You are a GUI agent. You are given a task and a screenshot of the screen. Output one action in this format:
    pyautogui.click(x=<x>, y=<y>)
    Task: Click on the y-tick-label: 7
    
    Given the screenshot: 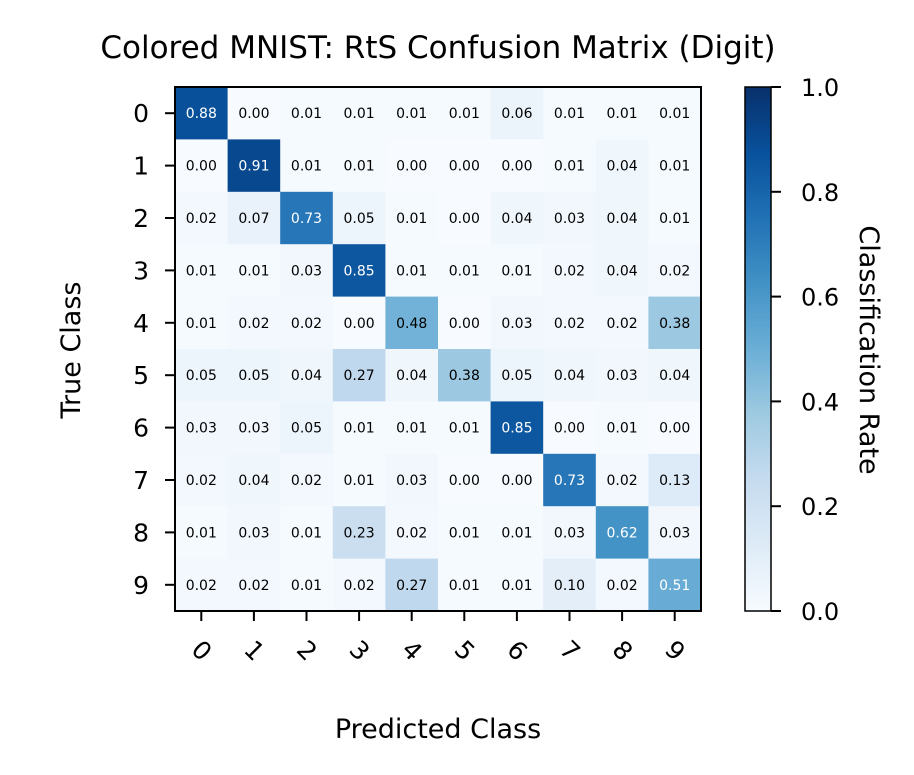 What is the action you would take?
    pyautogui.click(x=141, y=480)
    